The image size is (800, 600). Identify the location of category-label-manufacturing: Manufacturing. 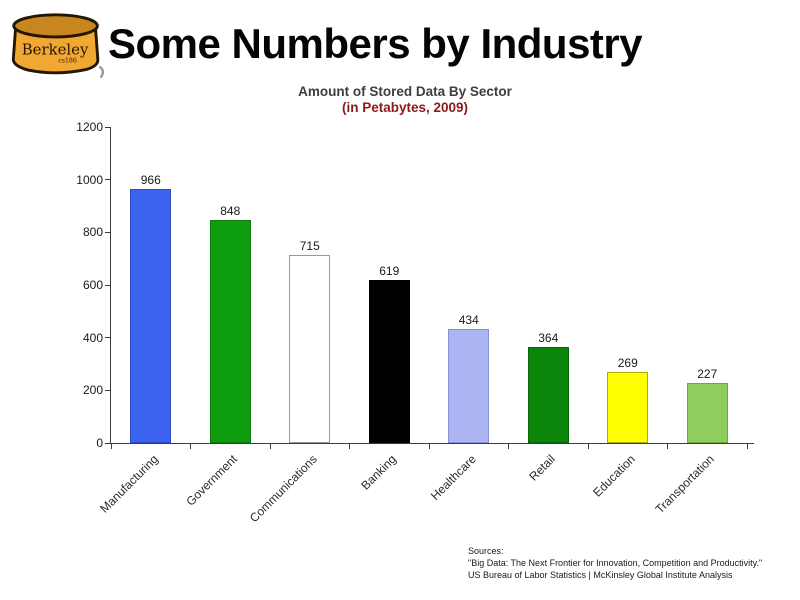
(128, 484).